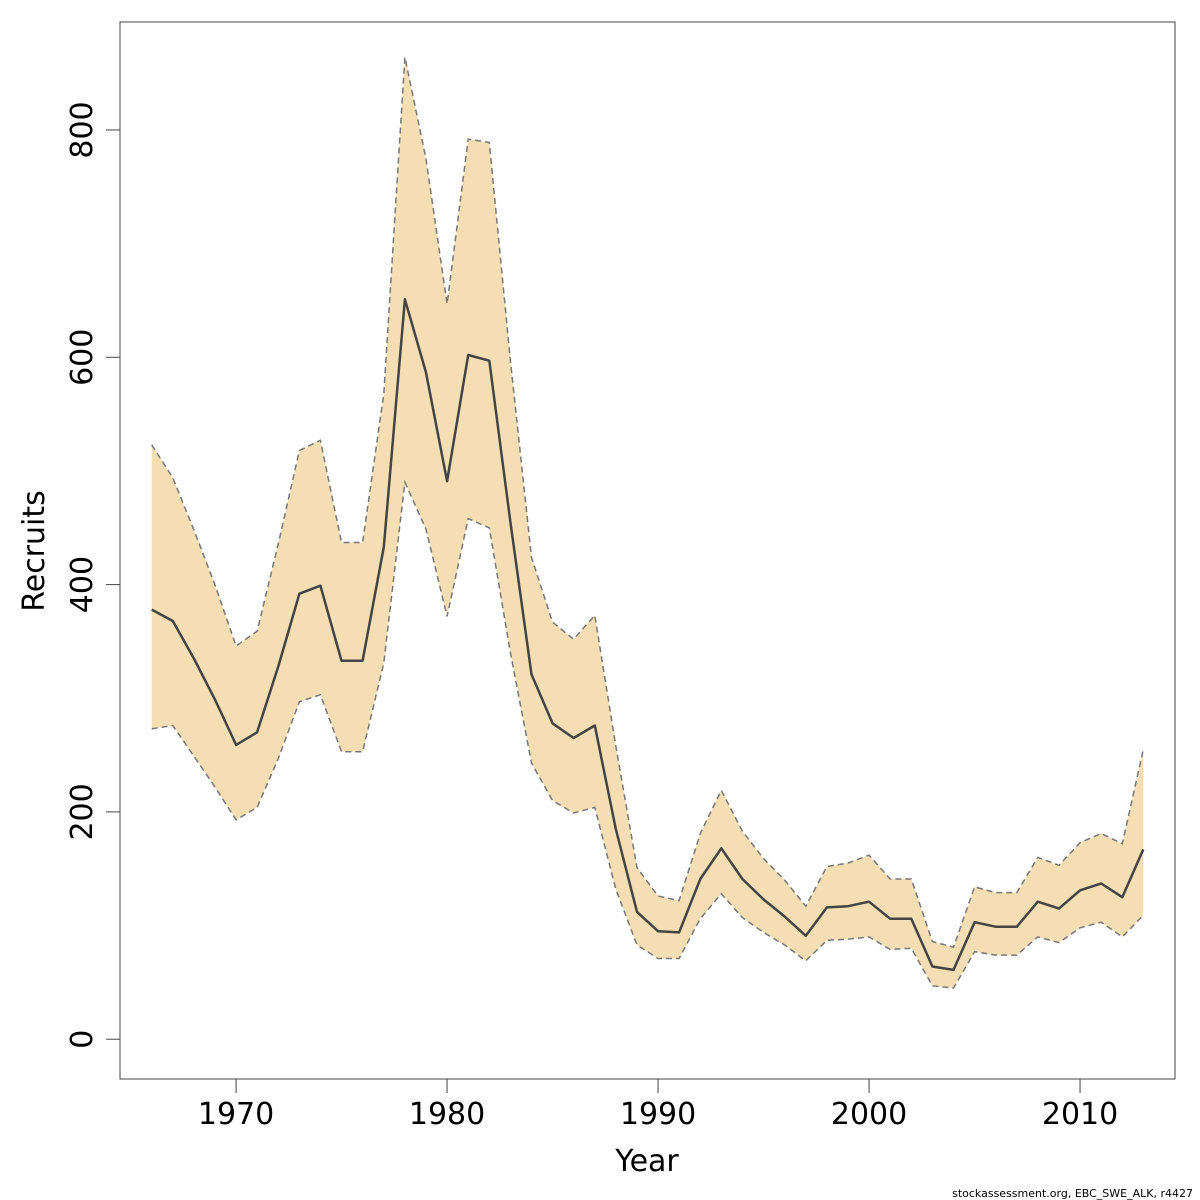  I want to click on y-tick-label: 800, so click(82, 129).